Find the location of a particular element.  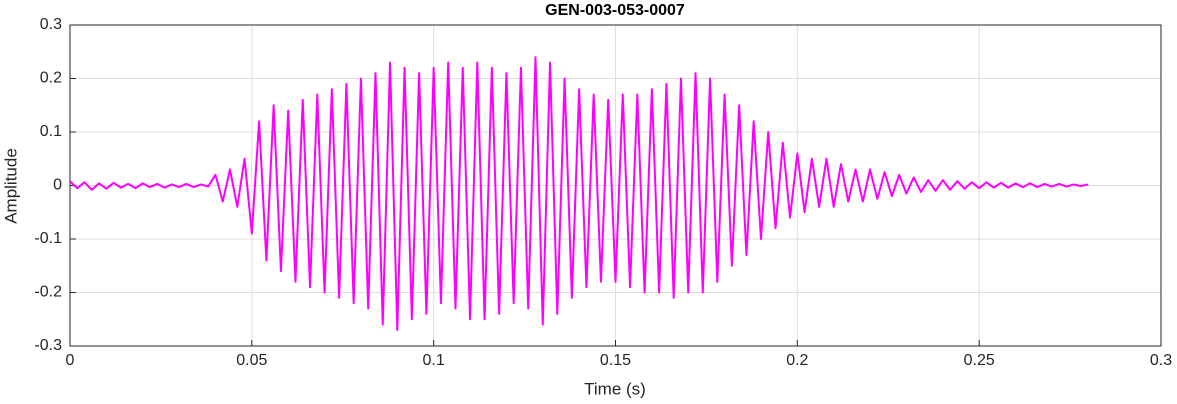

y-tick-label: 0.1 is located at coordinates (51, 131).